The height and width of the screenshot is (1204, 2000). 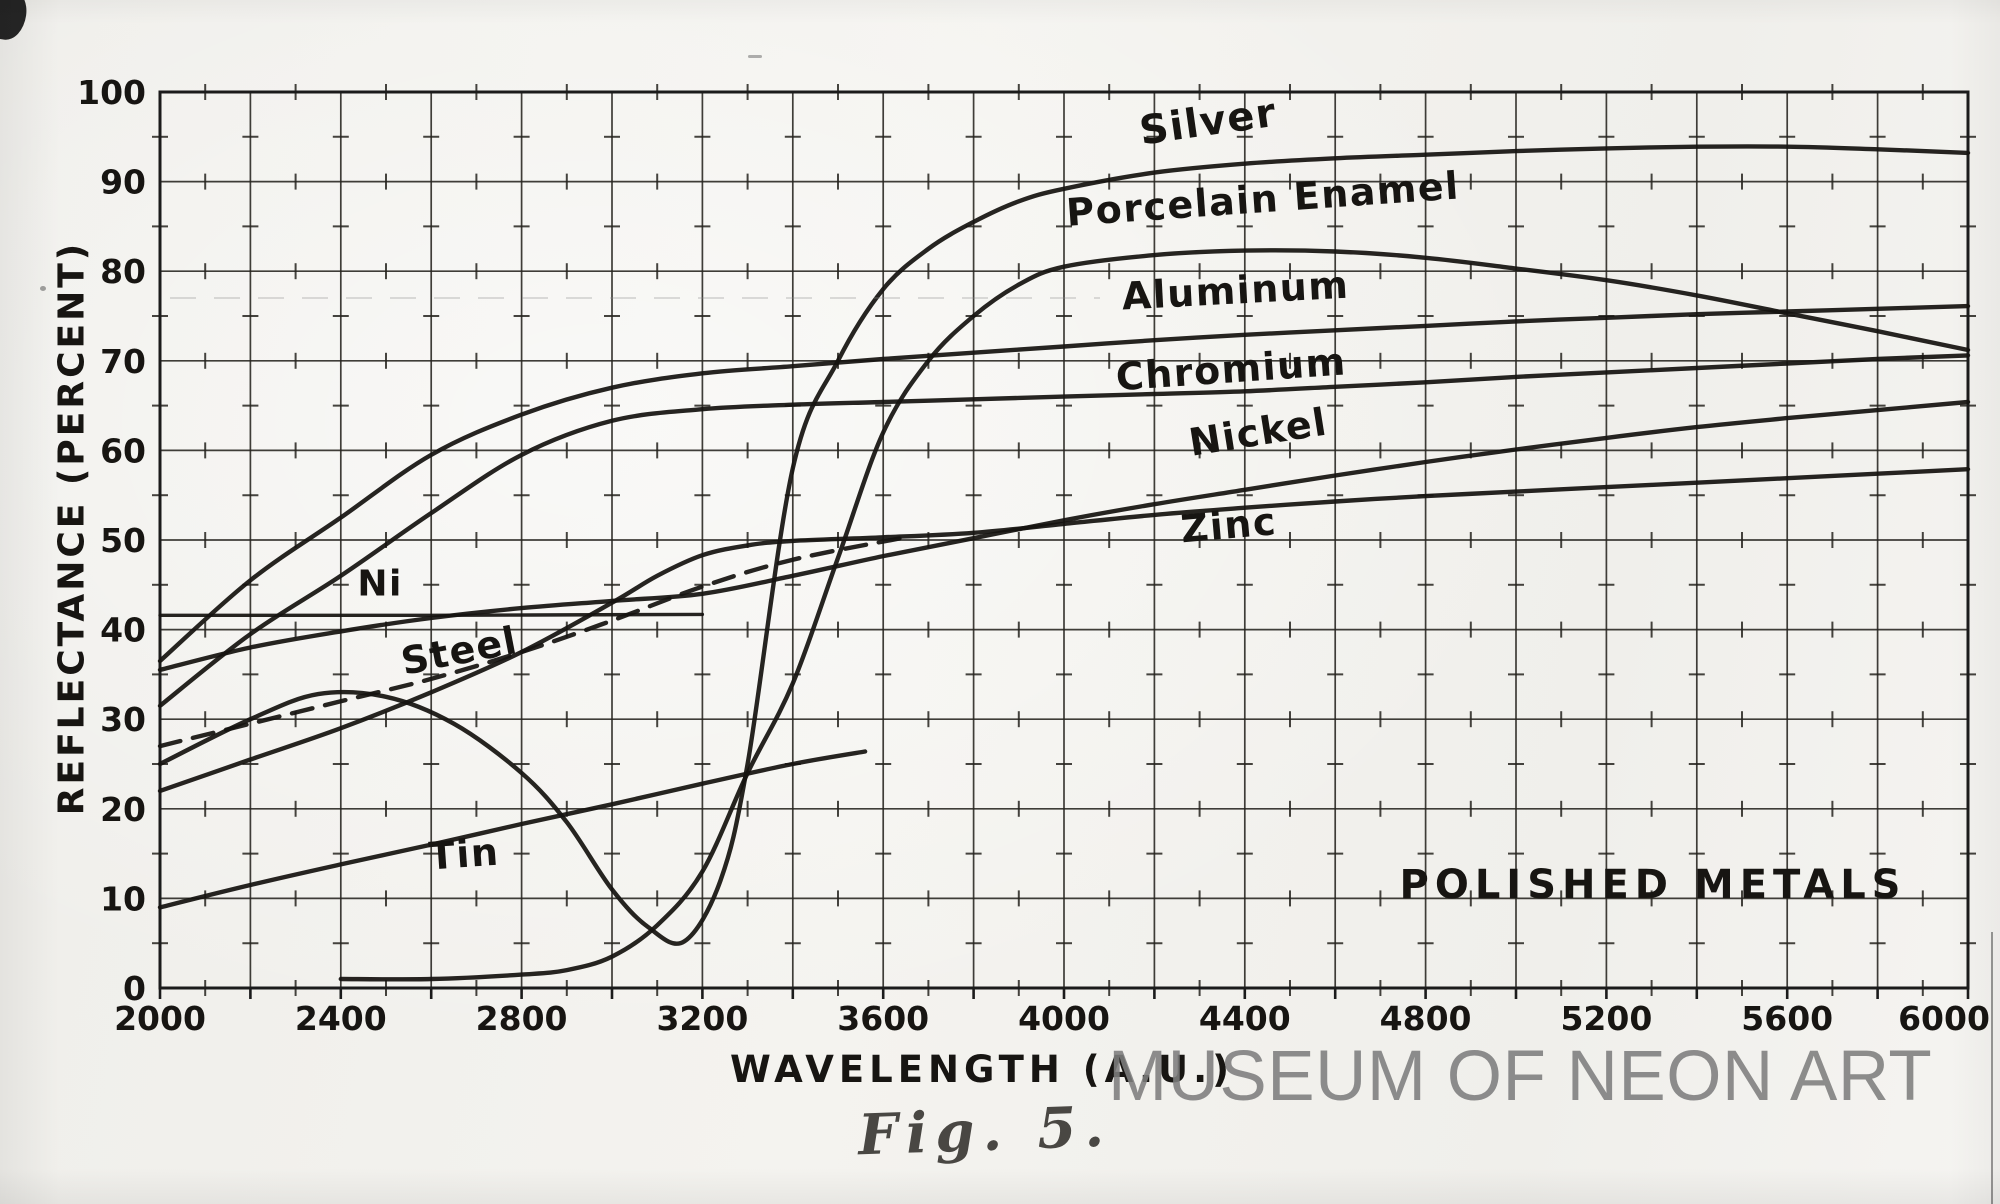 I want to click on curve-label-zinc: Zinc, so click(x=1229, y=525).